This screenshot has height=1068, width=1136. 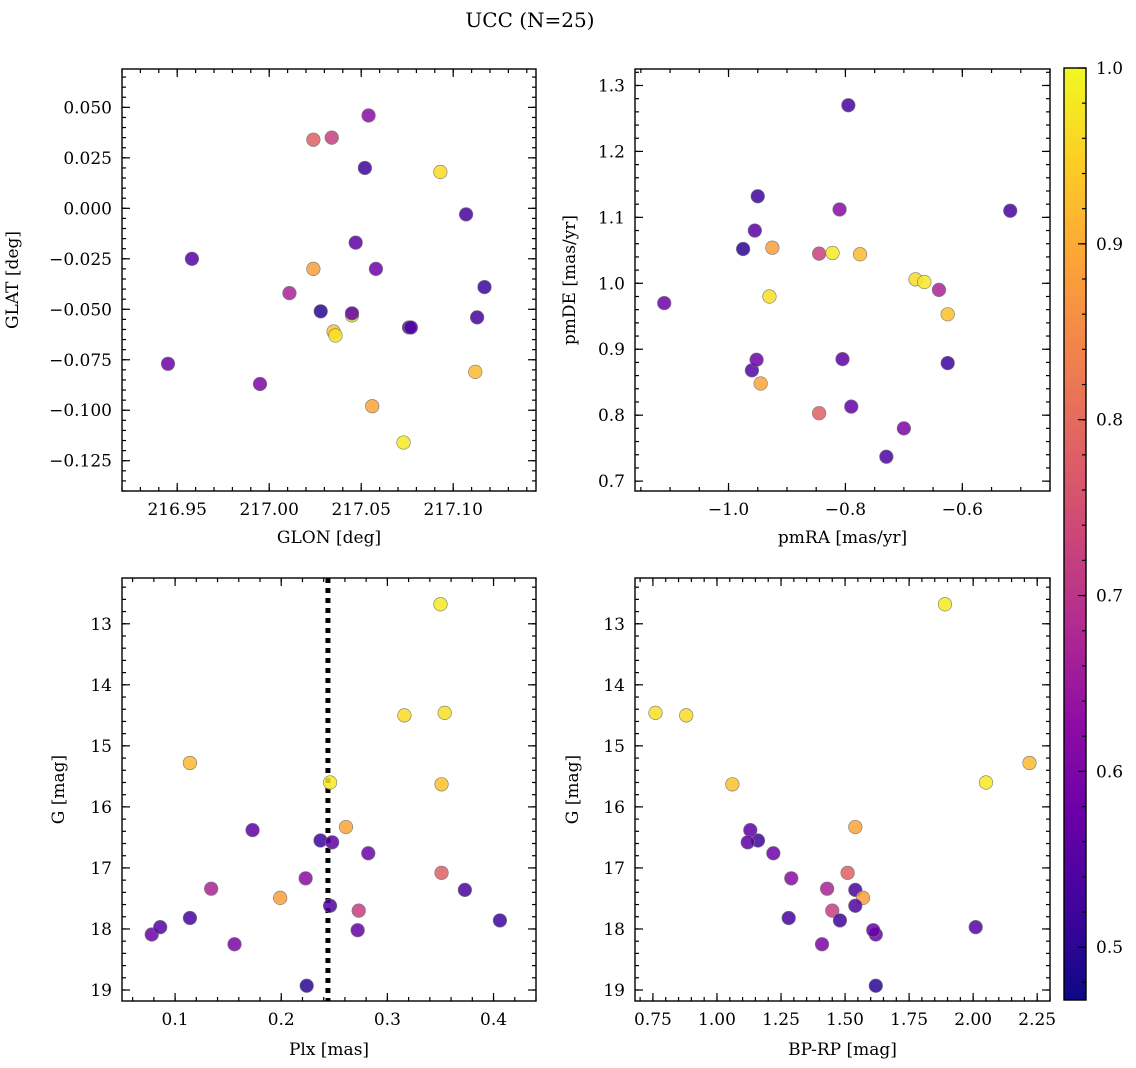 What do you see at coordinates (101, 869) in the screenshot?
I see `y-tick-label: 17` at bounding box center [101, 869].